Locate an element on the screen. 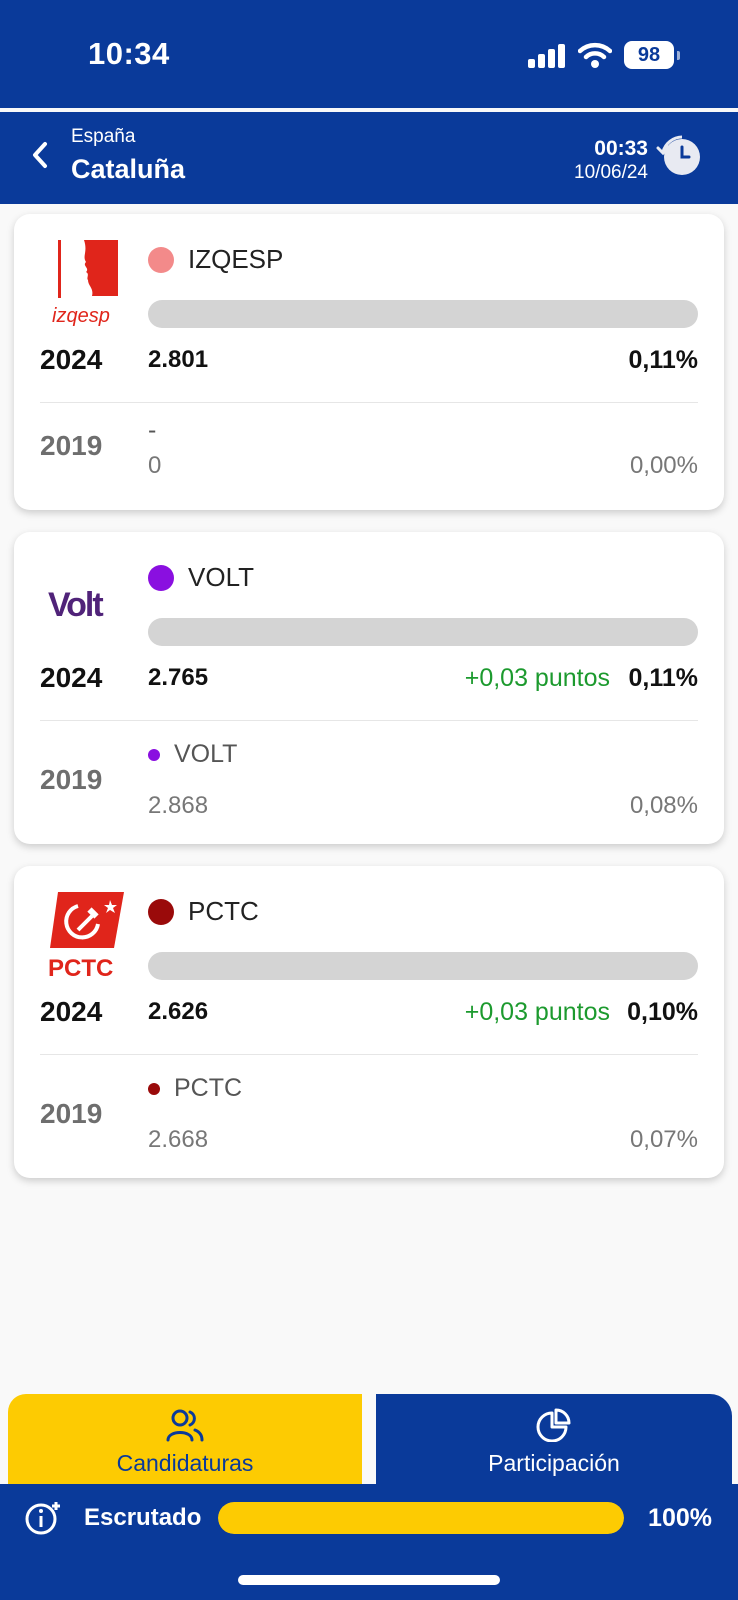 The image size is (738, 1600). pctc-logo: PCTC is located at coordinates (86, 936).